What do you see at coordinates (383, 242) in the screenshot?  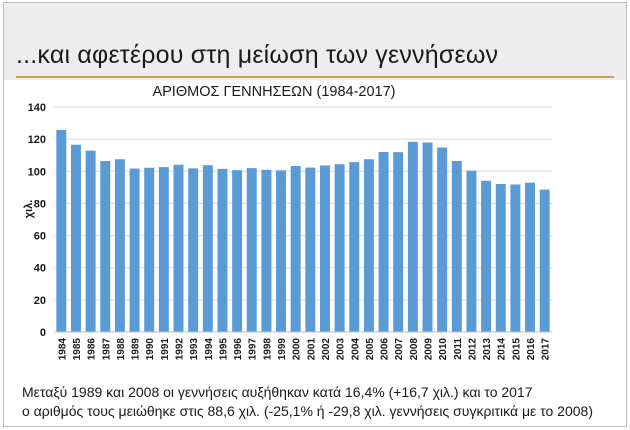 I see `bar-2006` at bounding box center [383, 242].